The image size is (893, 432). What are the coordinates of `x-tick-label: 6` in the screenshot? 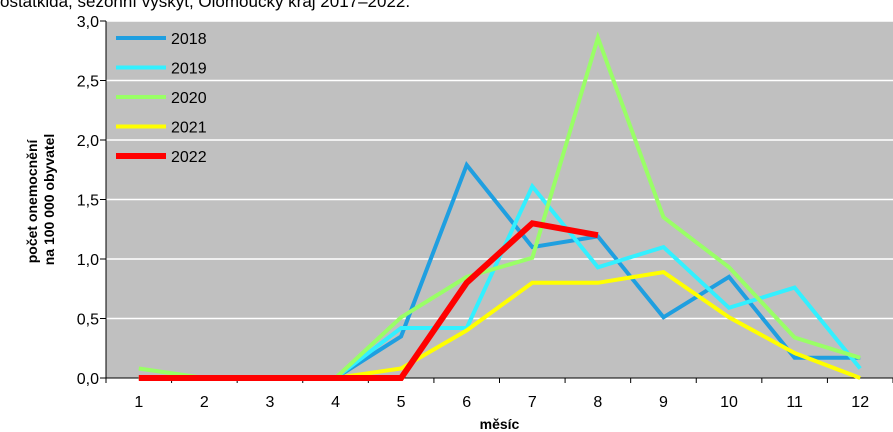 It's located at (466, 402).